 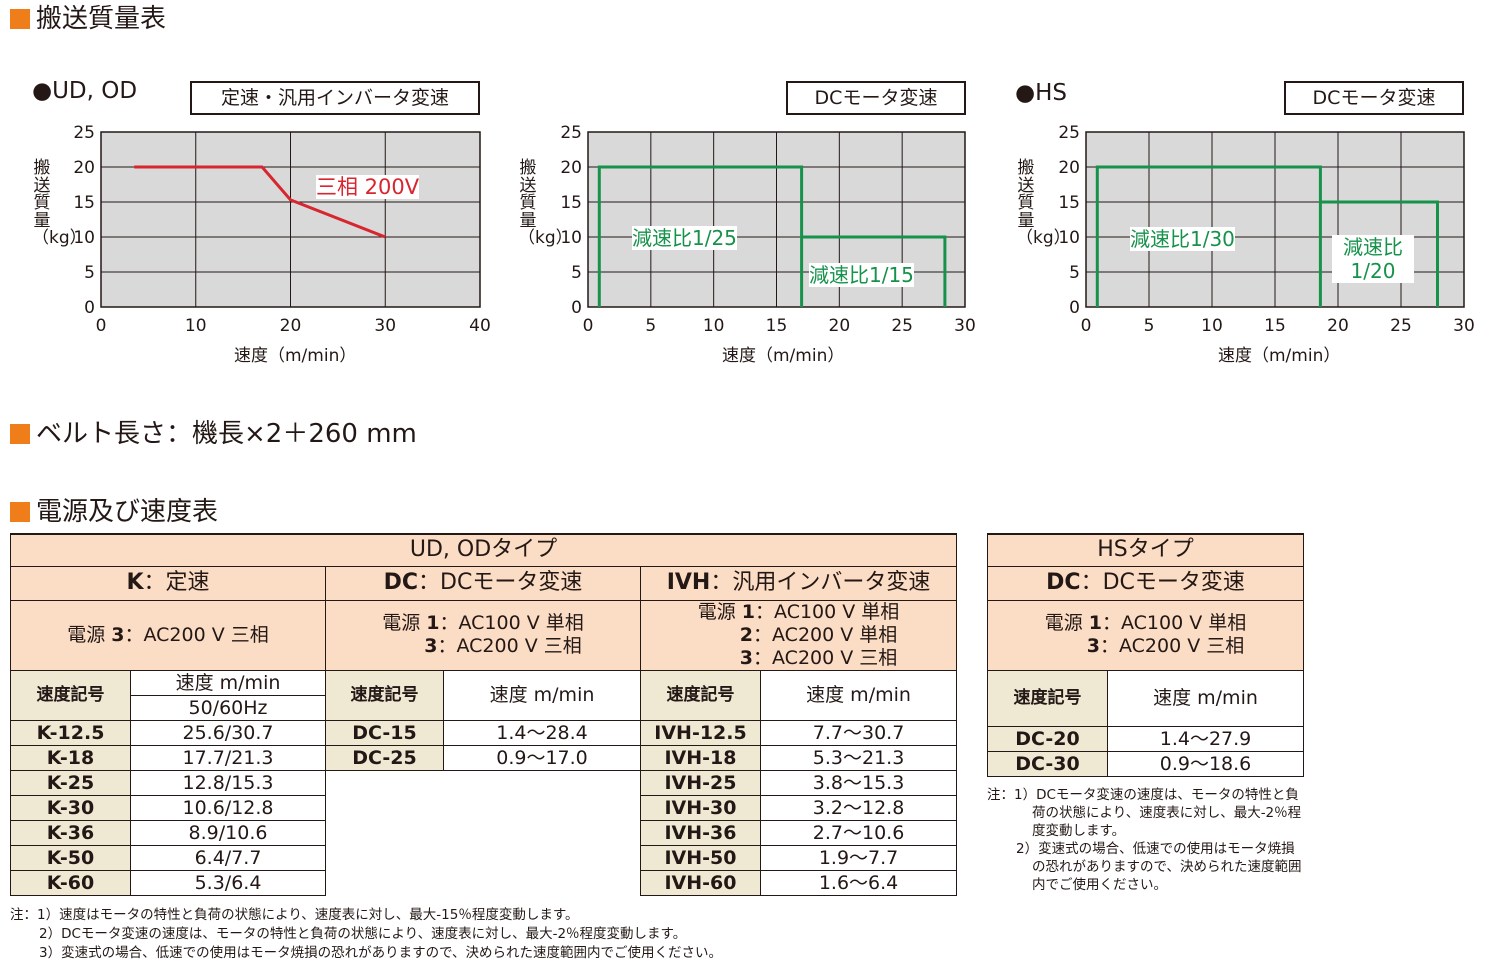 What do you see at coordinates (228, 707) in the screenshot?
I see `k-col-freq: 50/60Hz` at bounding box center [228, 707].